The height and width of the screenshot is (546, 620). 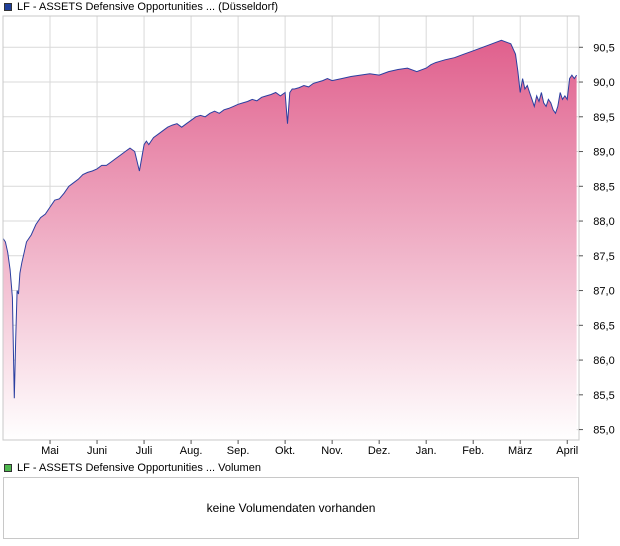 I want to click on x-tick-label: Juni, so click(x=97, y=451).